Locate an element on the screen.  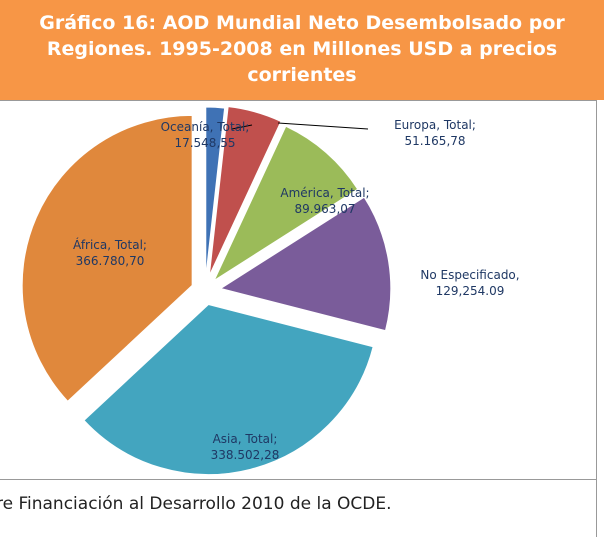
value-label: 17.548,55 is located at coordinates (205, 143).